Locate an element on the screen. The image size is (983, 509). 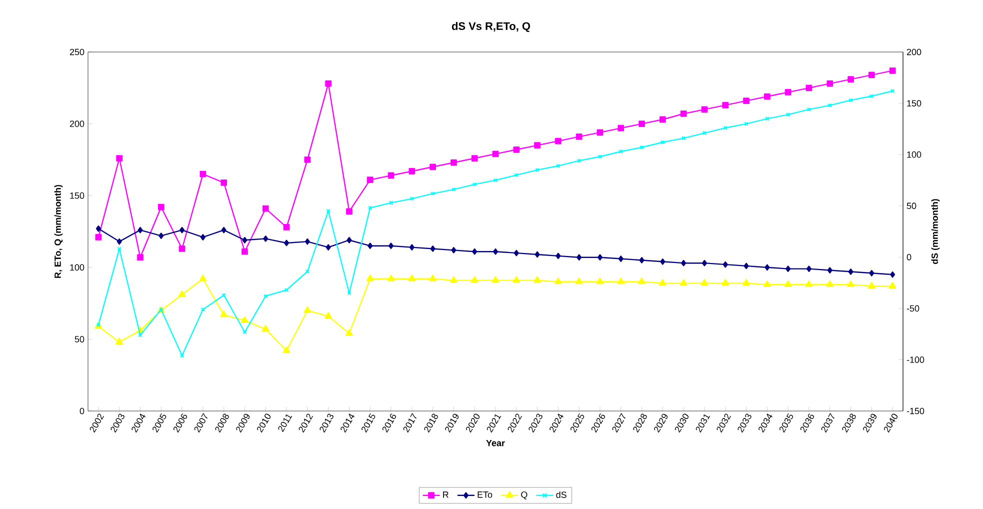
y-tick-label: 200 is located at coordinates (77, 123).